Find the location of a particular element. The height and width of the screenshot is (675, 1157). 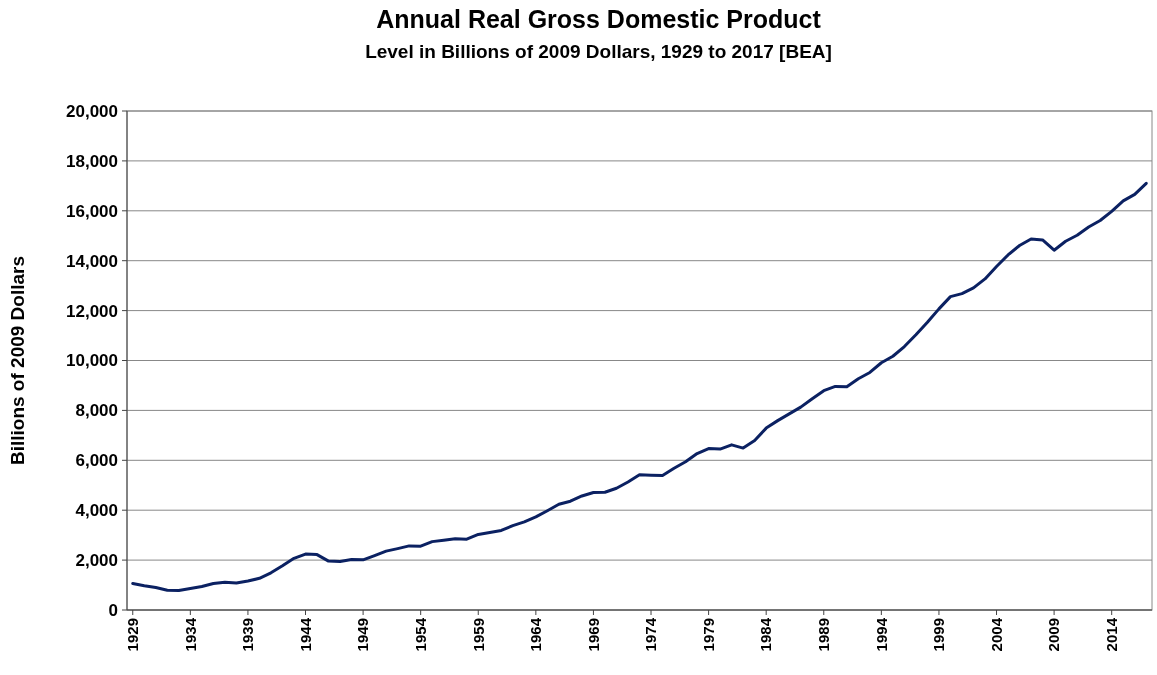

y-tick-label: 10,000 is located at coordinates (92, 361).